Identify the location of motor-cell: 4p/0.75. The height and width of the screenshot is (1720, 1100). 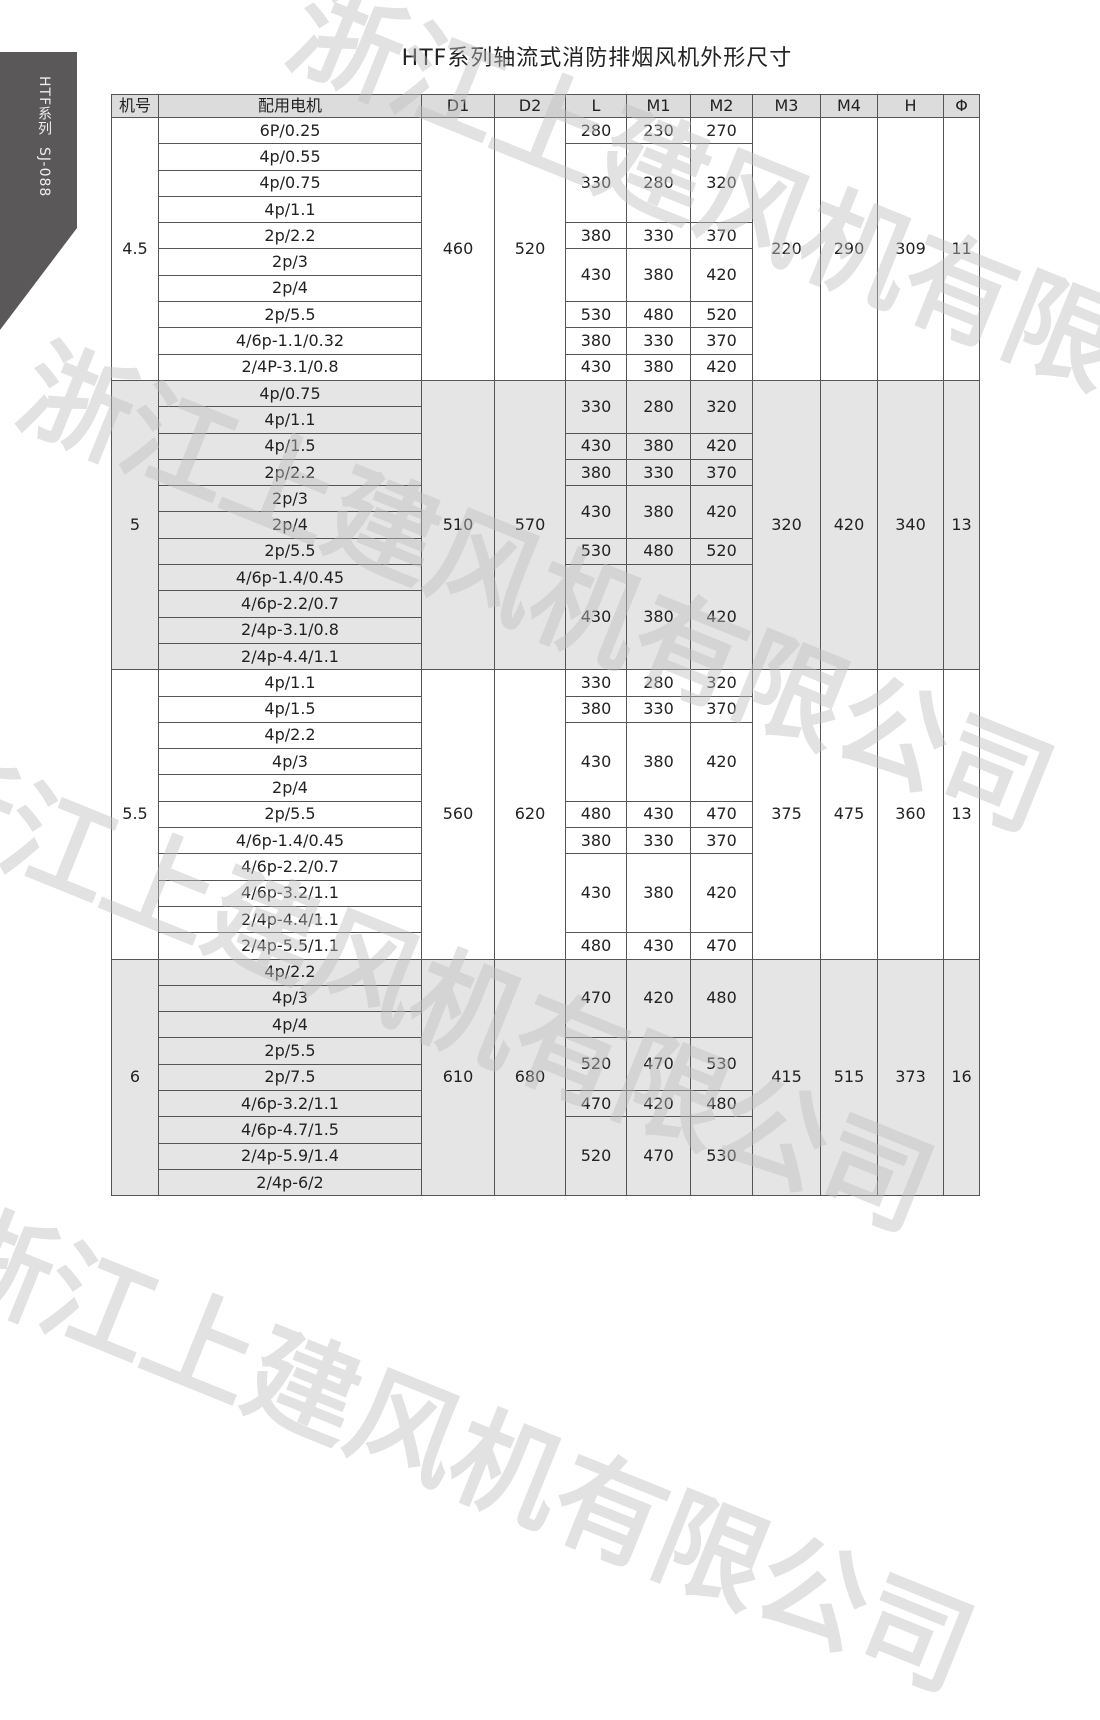
(290, 393).